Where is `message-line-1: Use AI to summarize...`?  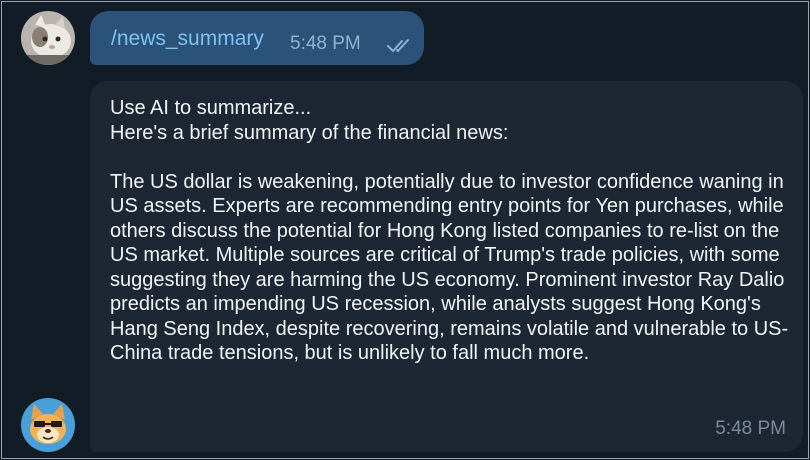
message-line-1: Use AI to summarize... is located at coordinates (211, 108).